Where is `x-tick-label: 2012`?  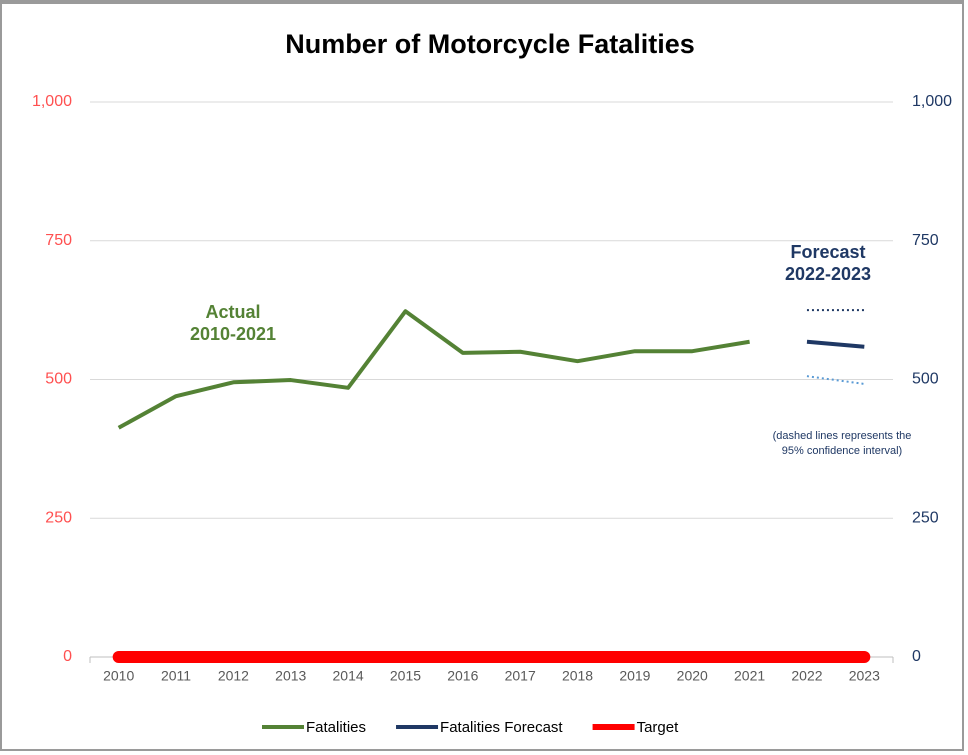 x-tick-label: 2012 is located at coordinates (233, 676).